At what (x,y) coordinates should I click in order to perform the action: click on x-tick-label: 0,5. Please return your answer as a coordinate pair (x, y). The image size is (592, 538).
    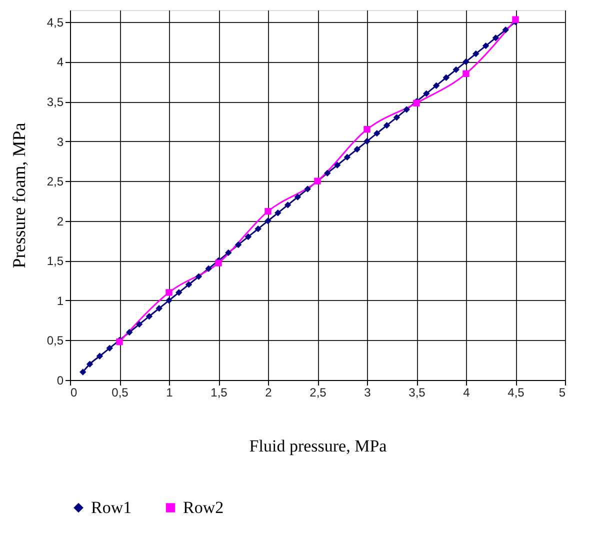
    Looking at the image, I should click on (120, 393).